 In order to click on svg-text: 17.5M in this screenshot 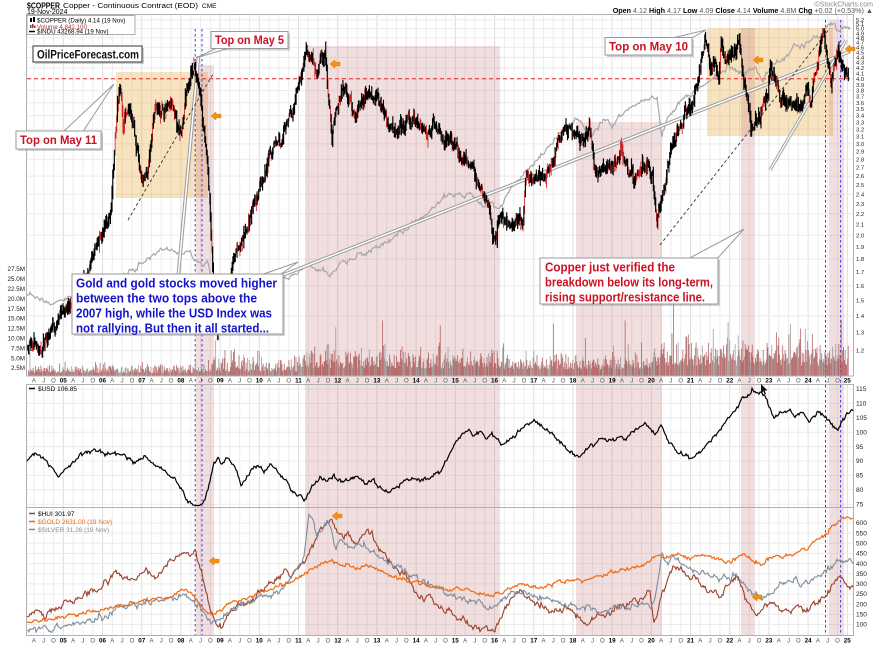, I will do `click(16, 309)`.